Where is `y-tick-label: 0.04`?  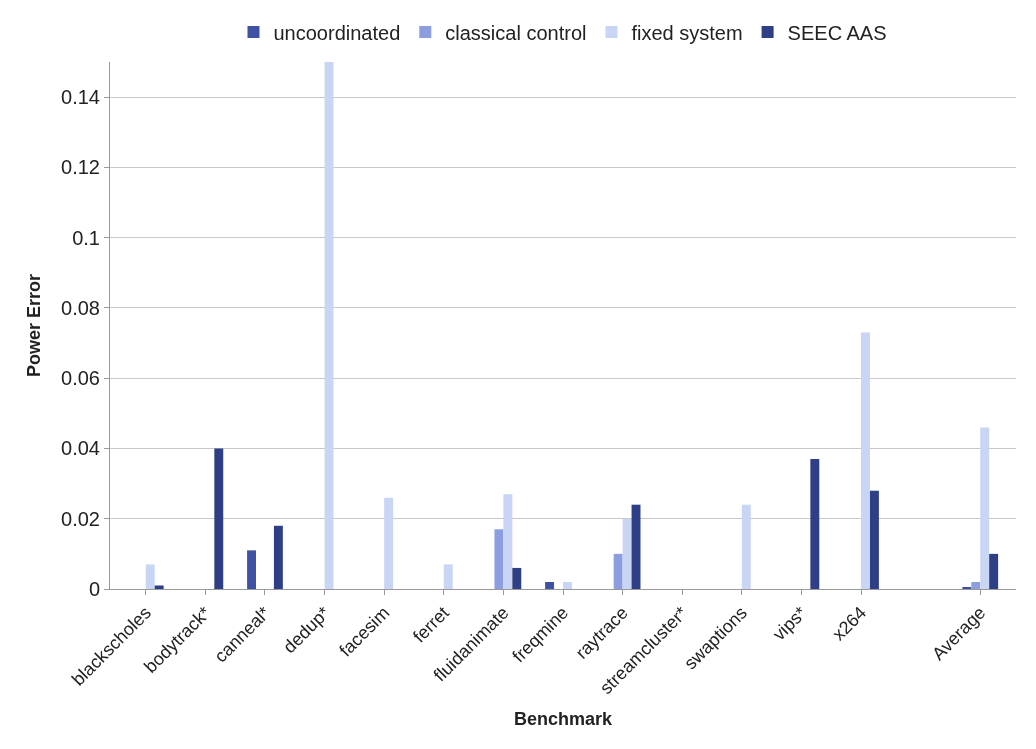
y-tick-label: 0.04 is located at coordinates (80, 448).